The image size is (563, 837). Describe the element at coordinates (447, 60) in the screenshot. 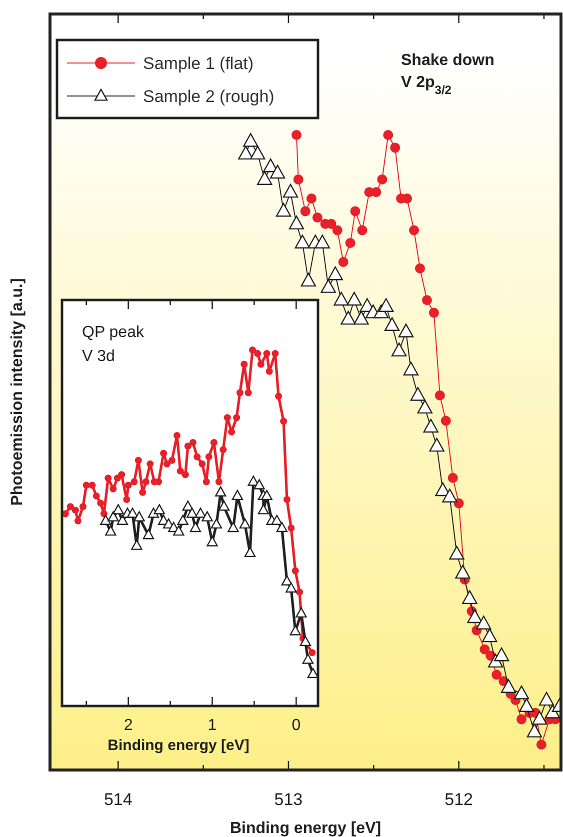

I see `text: Shake down` at that location.